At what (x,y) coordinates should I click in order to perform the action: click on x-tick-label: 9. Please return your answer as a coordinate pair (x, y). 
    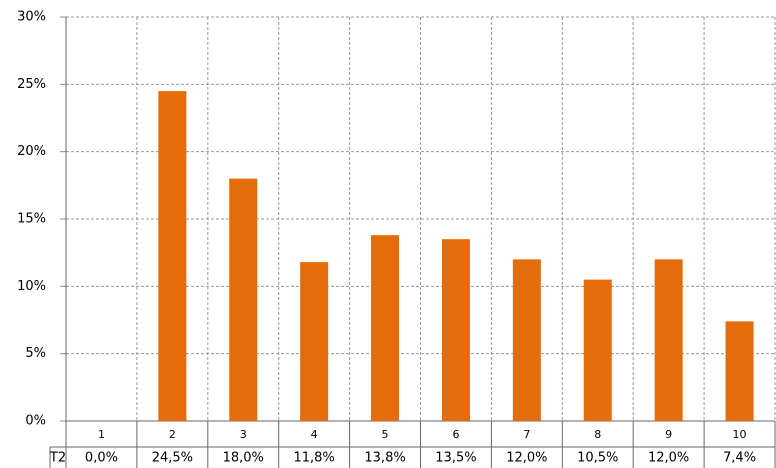
    Looking at the image, I should click on (668, 434).